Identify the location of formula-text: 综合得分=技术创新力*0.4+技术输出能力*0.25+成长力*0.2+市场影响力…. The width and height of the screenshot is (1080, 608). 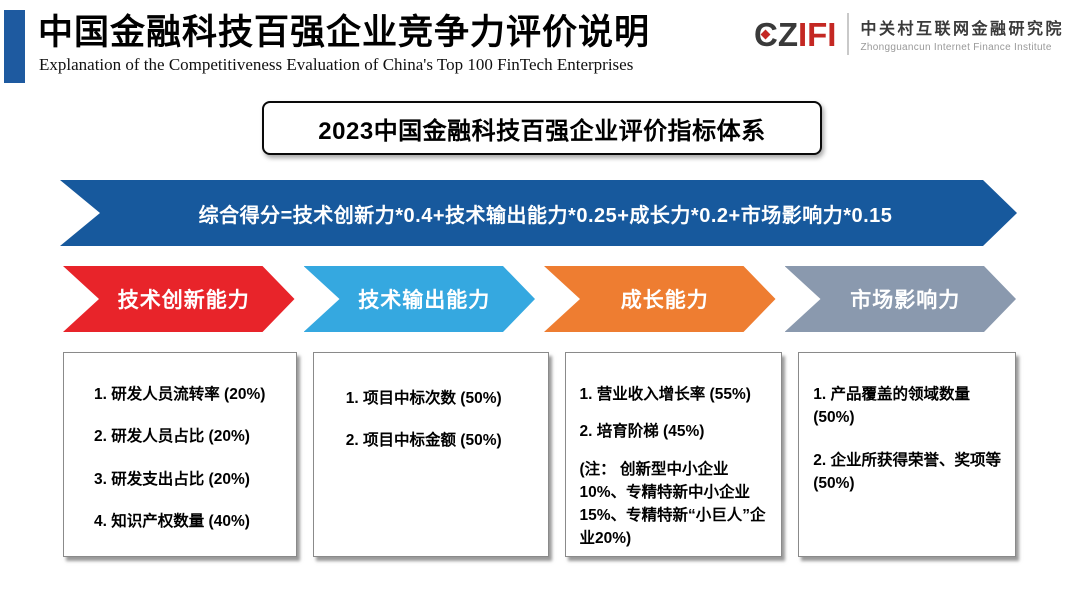
(545, 215).